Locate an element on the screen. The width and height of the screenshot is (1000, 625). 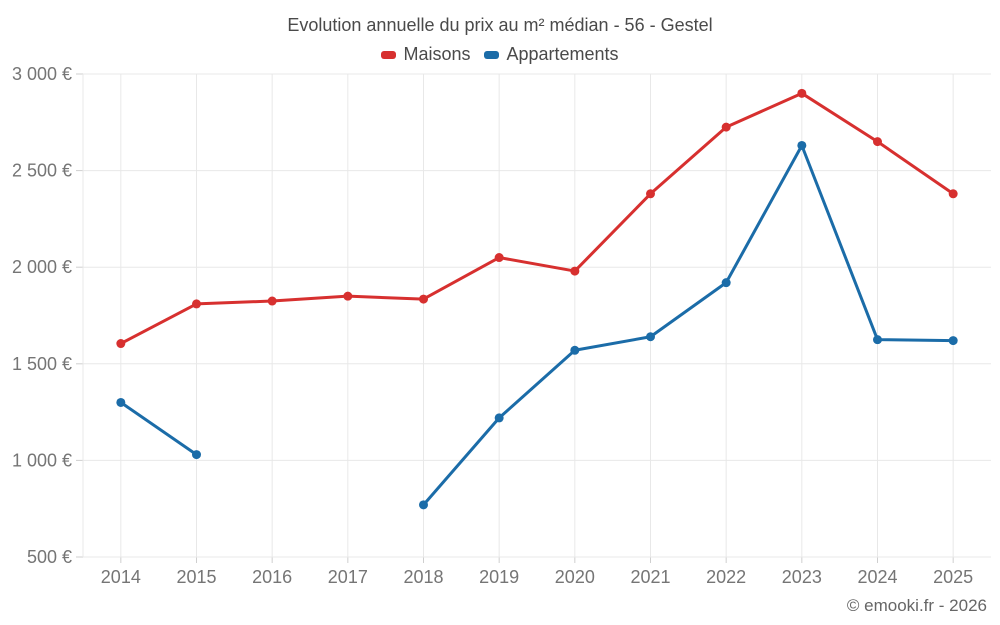
data-point-maisons-2022 is located at coordinates (726, 127).